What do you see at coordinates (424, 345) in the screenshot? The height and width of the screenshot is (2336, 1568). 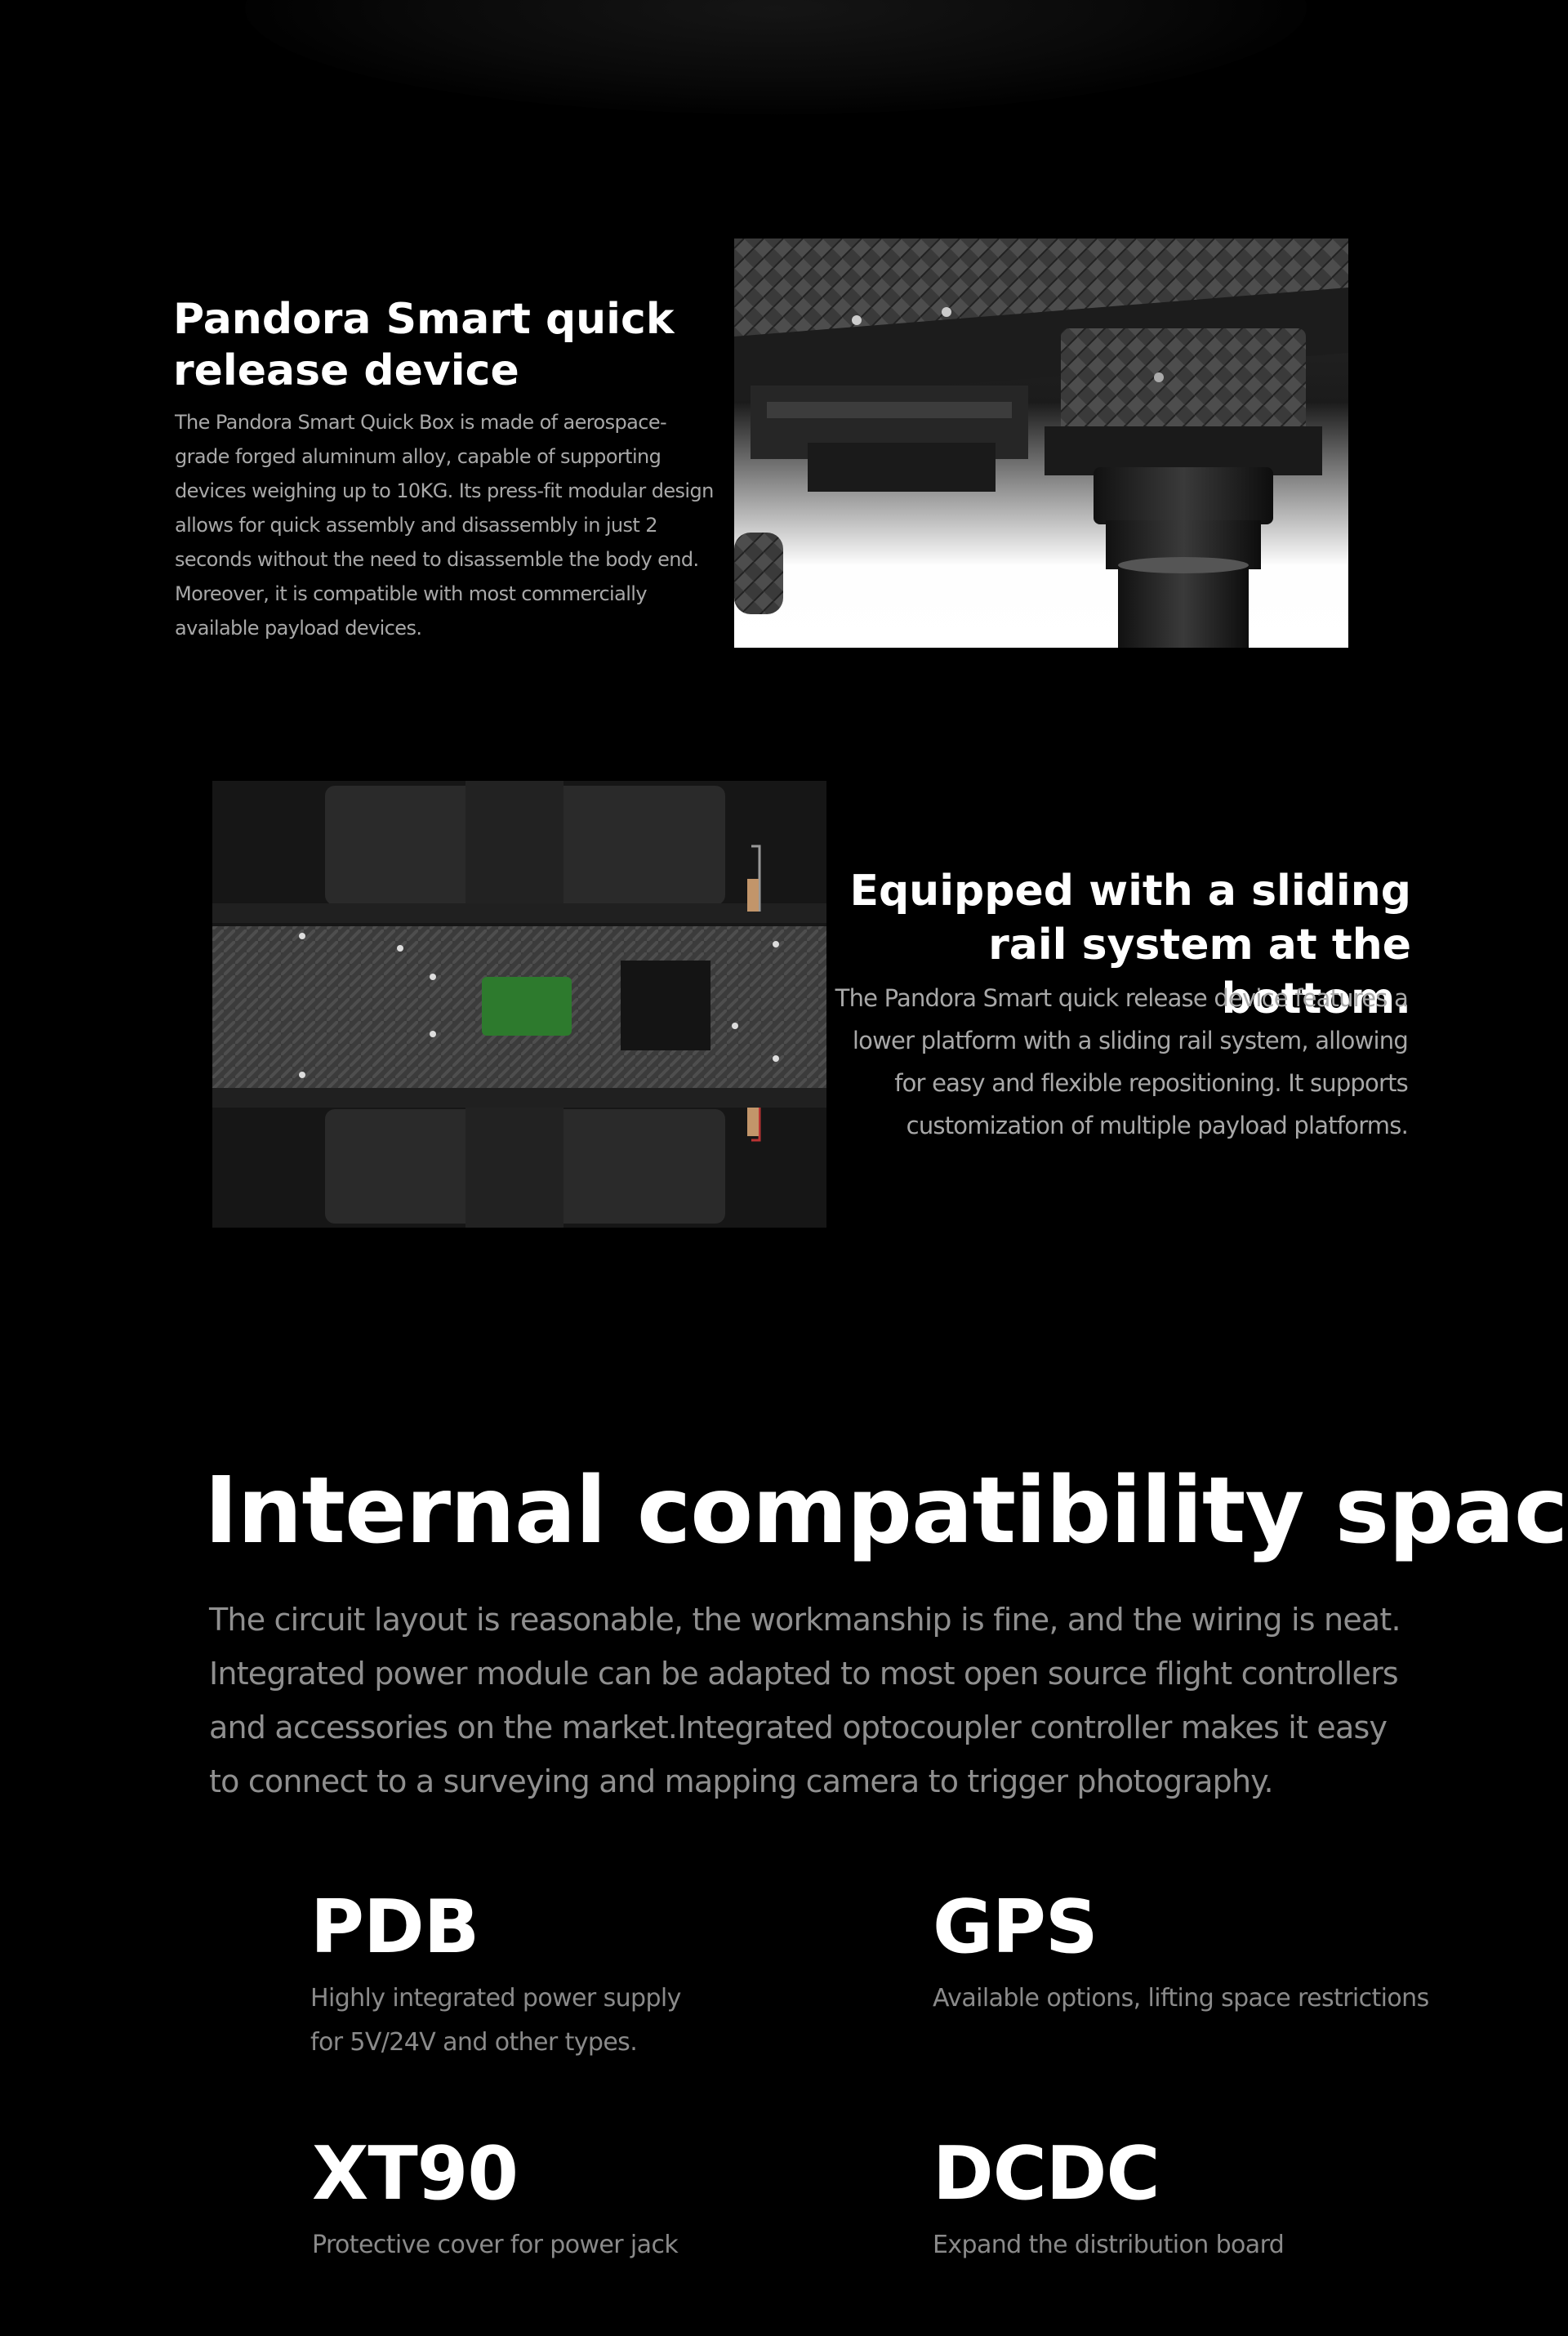 I see `quick-release-title: Pandora Smart quick release device` at bounding box center [424, 345].